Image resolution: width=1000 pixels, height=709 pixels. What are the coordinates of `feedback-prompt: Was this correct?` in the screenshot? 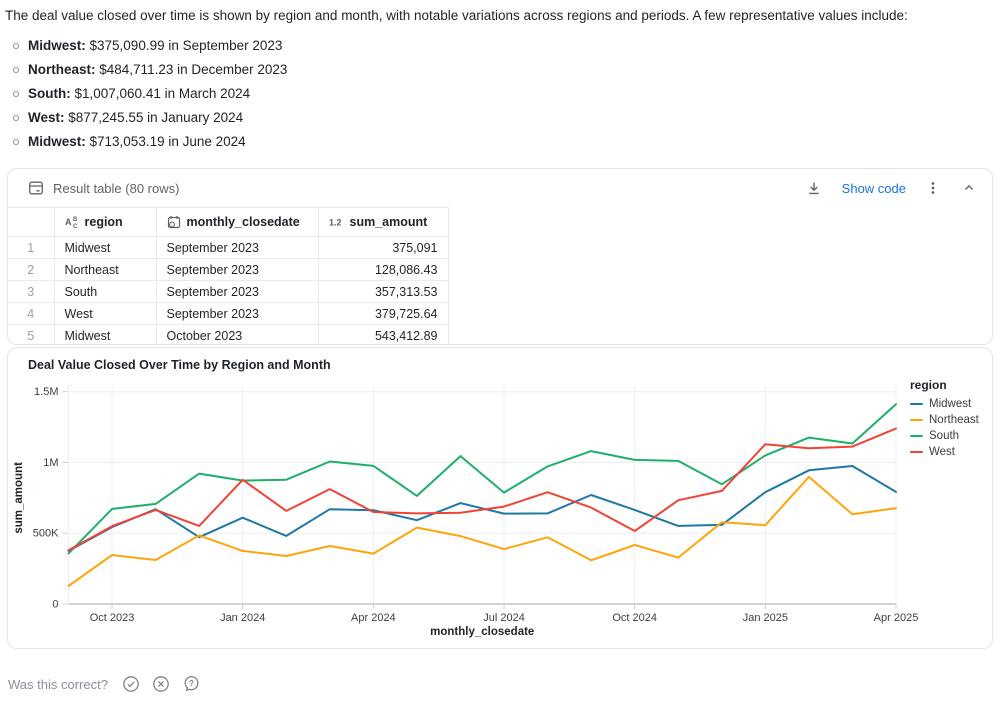 It's located at (58, 684).